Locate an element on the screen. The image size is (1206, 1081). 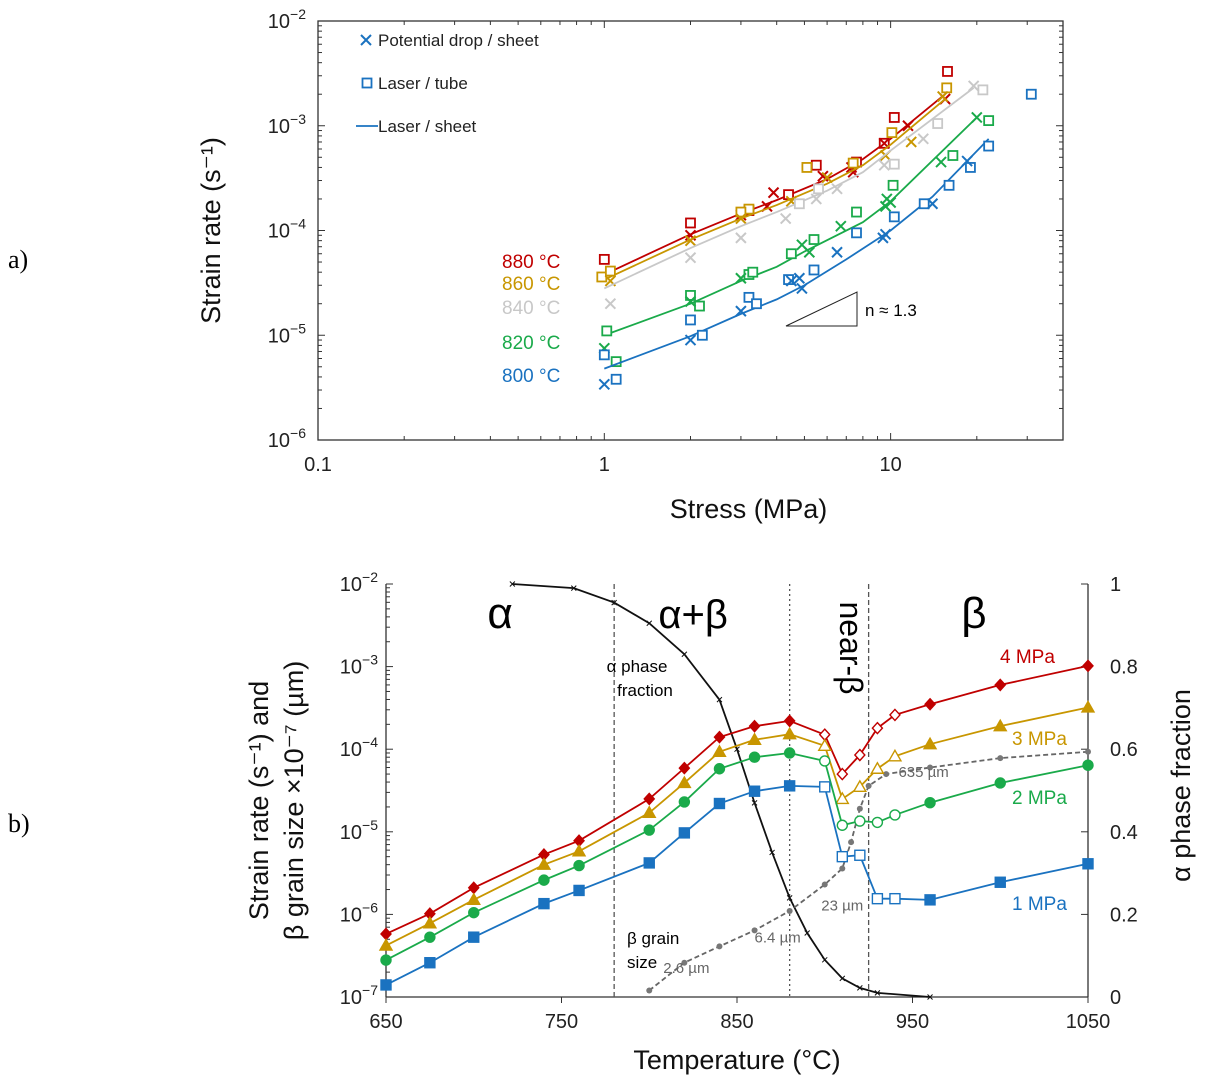
y2-tick-label-b: 0.8 is located at coordinates (1124, 668).